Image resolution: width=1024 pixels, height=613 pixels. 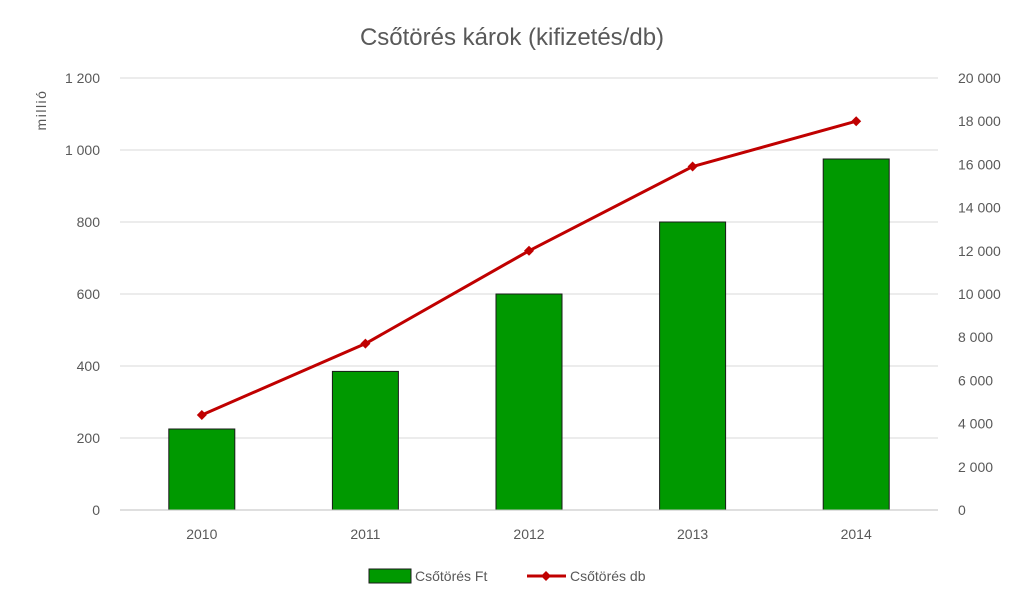 I want to click on x-tick-label: 2013, so click(x=692, y=534).